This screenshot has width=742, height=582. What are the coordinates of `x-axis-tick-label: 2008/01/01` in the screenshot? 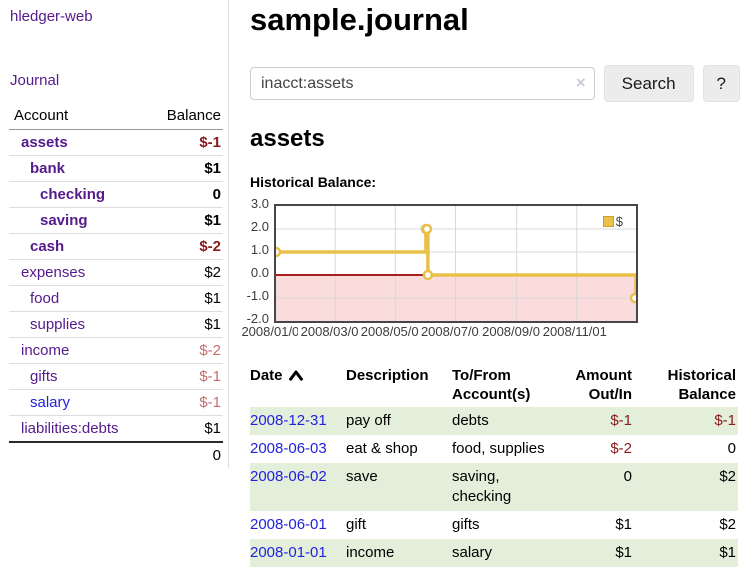 It's located at (274, 331).